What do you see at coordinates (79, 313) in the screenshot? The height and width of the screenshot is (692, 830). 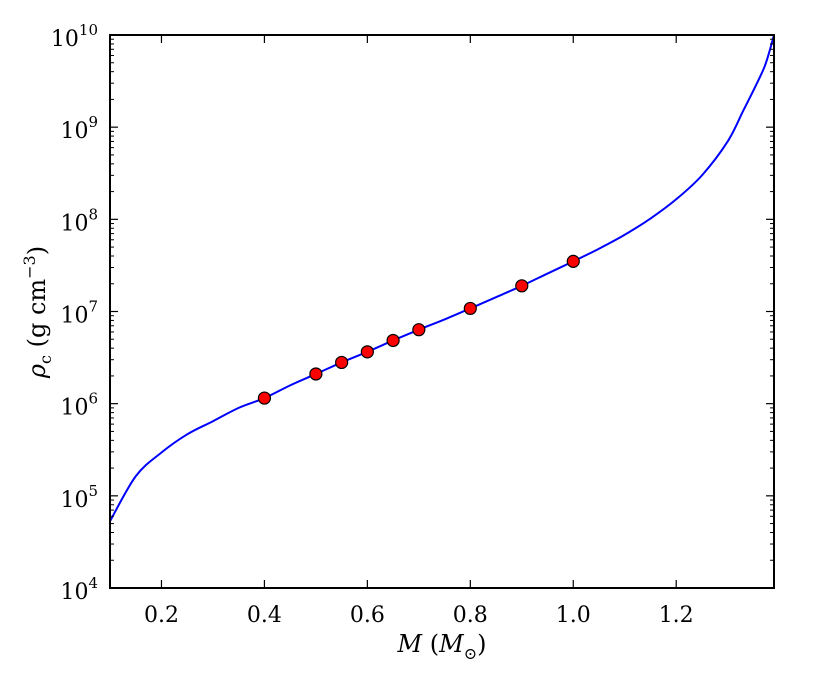 I see `y-tick-label: 10⁷` at bounding box center [79, 313].